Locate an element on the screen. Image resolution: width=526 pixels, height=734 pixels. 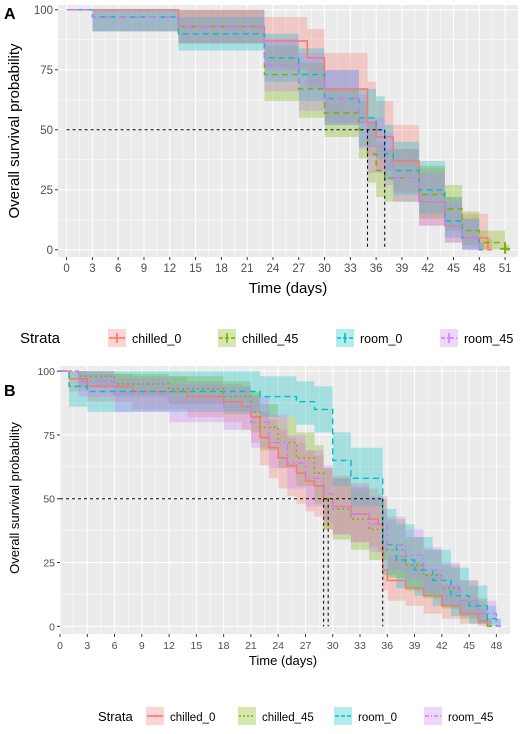
panel-b-y-axis-label: Overall survival probability is located at coordinates (14, 498).